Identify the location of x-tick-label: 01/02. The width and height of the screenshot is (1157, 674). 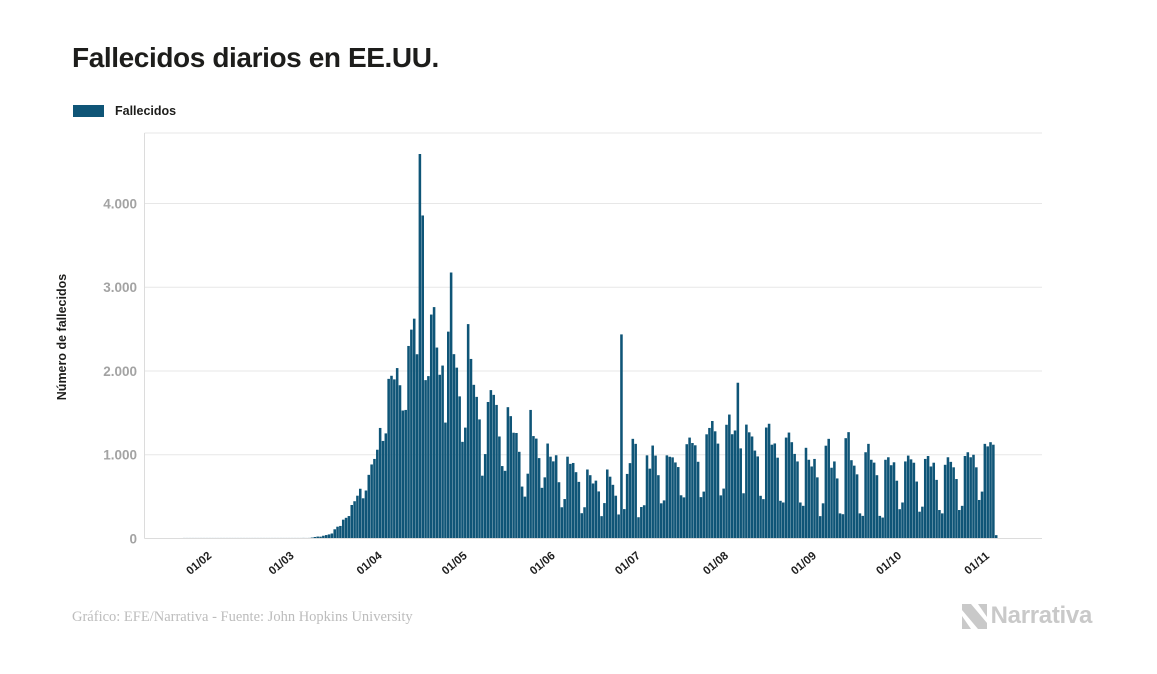
(199, 564).